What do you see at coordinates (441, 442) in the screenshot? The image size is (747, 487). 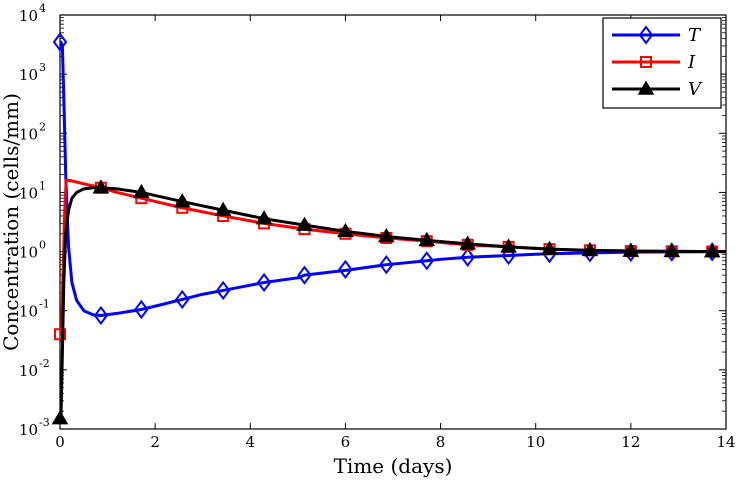 I see `x-tick-label: 8` at bounding box center [441, 442].